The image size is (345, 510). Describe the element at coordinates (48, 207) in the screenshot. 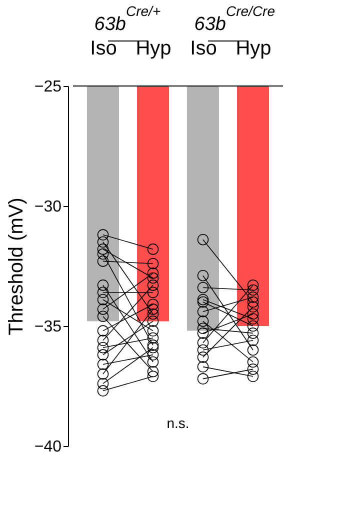

I see `y-tick-label: −30` at that location.